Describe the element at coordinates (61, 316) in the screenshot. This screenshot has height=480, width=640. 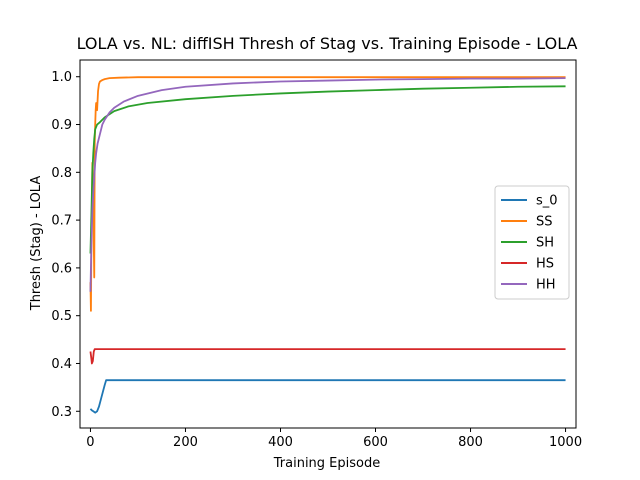
I see `y-tick-label: 0.5` at that location.